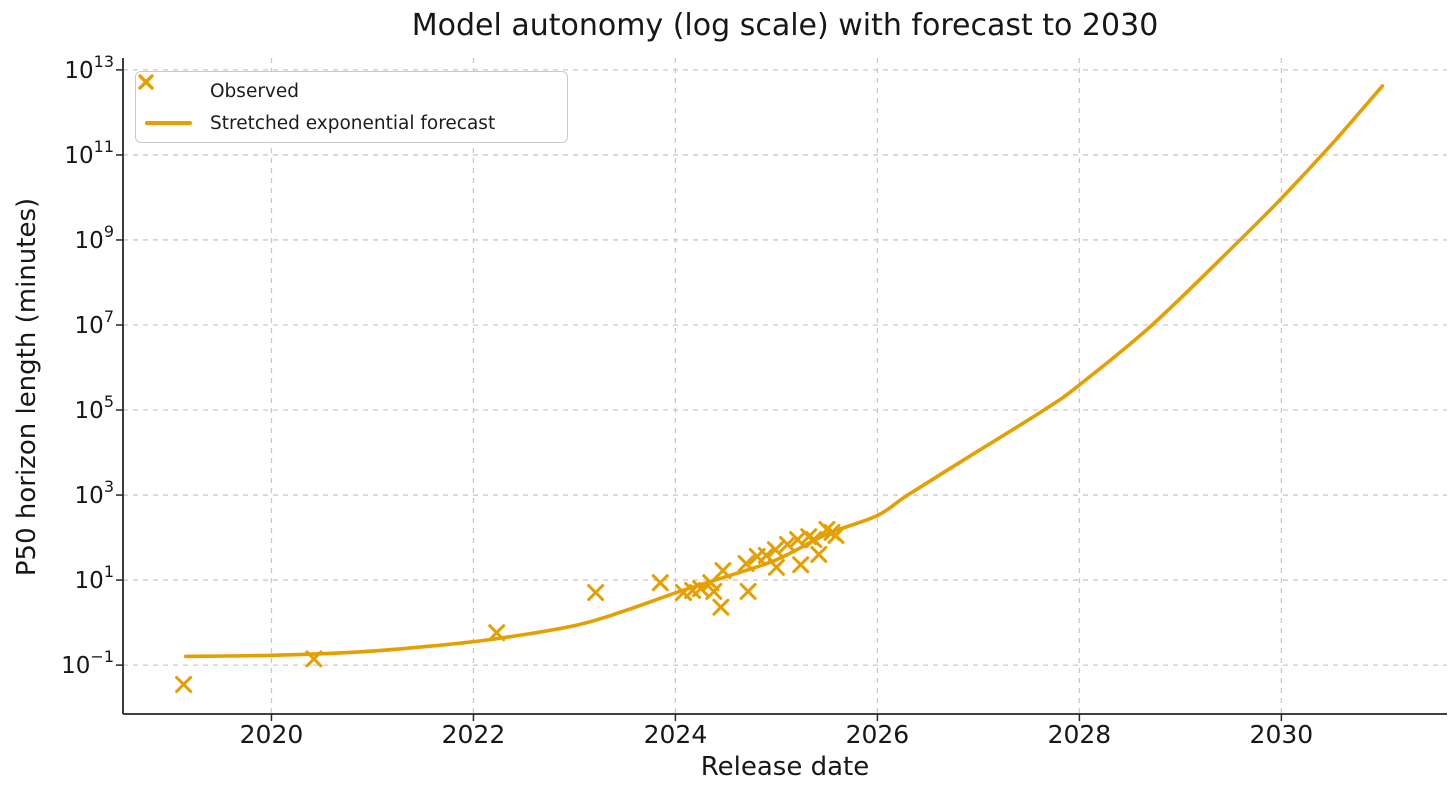  What do you see at coordinates (89, 153) in the screenshot?
I see `y-tick-label: 10¹¹` at bounding box center [89, 153].